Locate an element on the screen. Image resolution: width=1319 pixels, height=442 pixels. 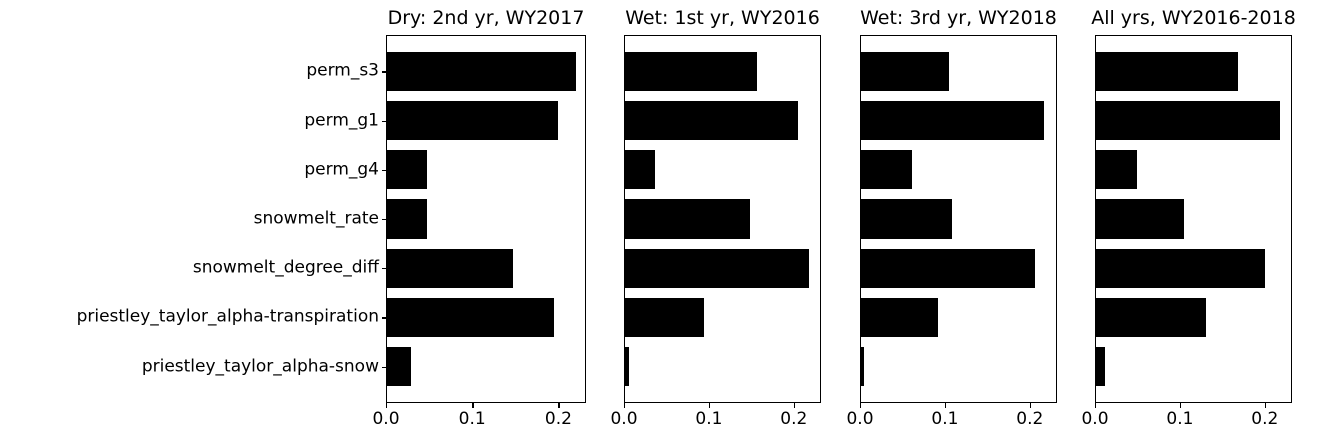
panel-title: All yrs, WY2016-2018 is located at coordinates (1193, 18).